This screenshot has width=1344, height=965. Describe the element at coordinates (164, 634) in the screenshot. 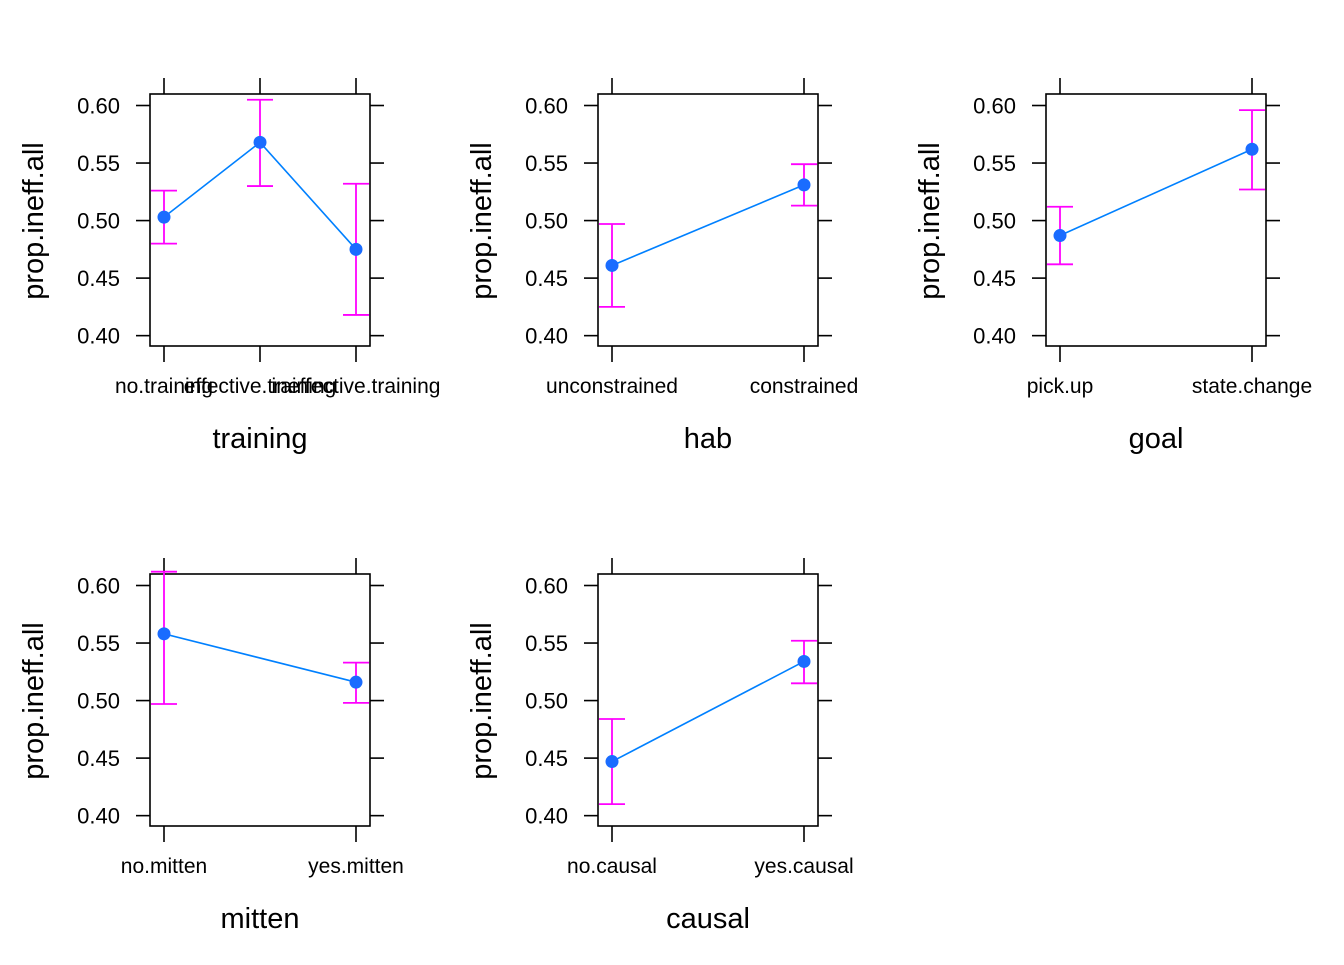

I see `data-point-no.mitten` at that location.